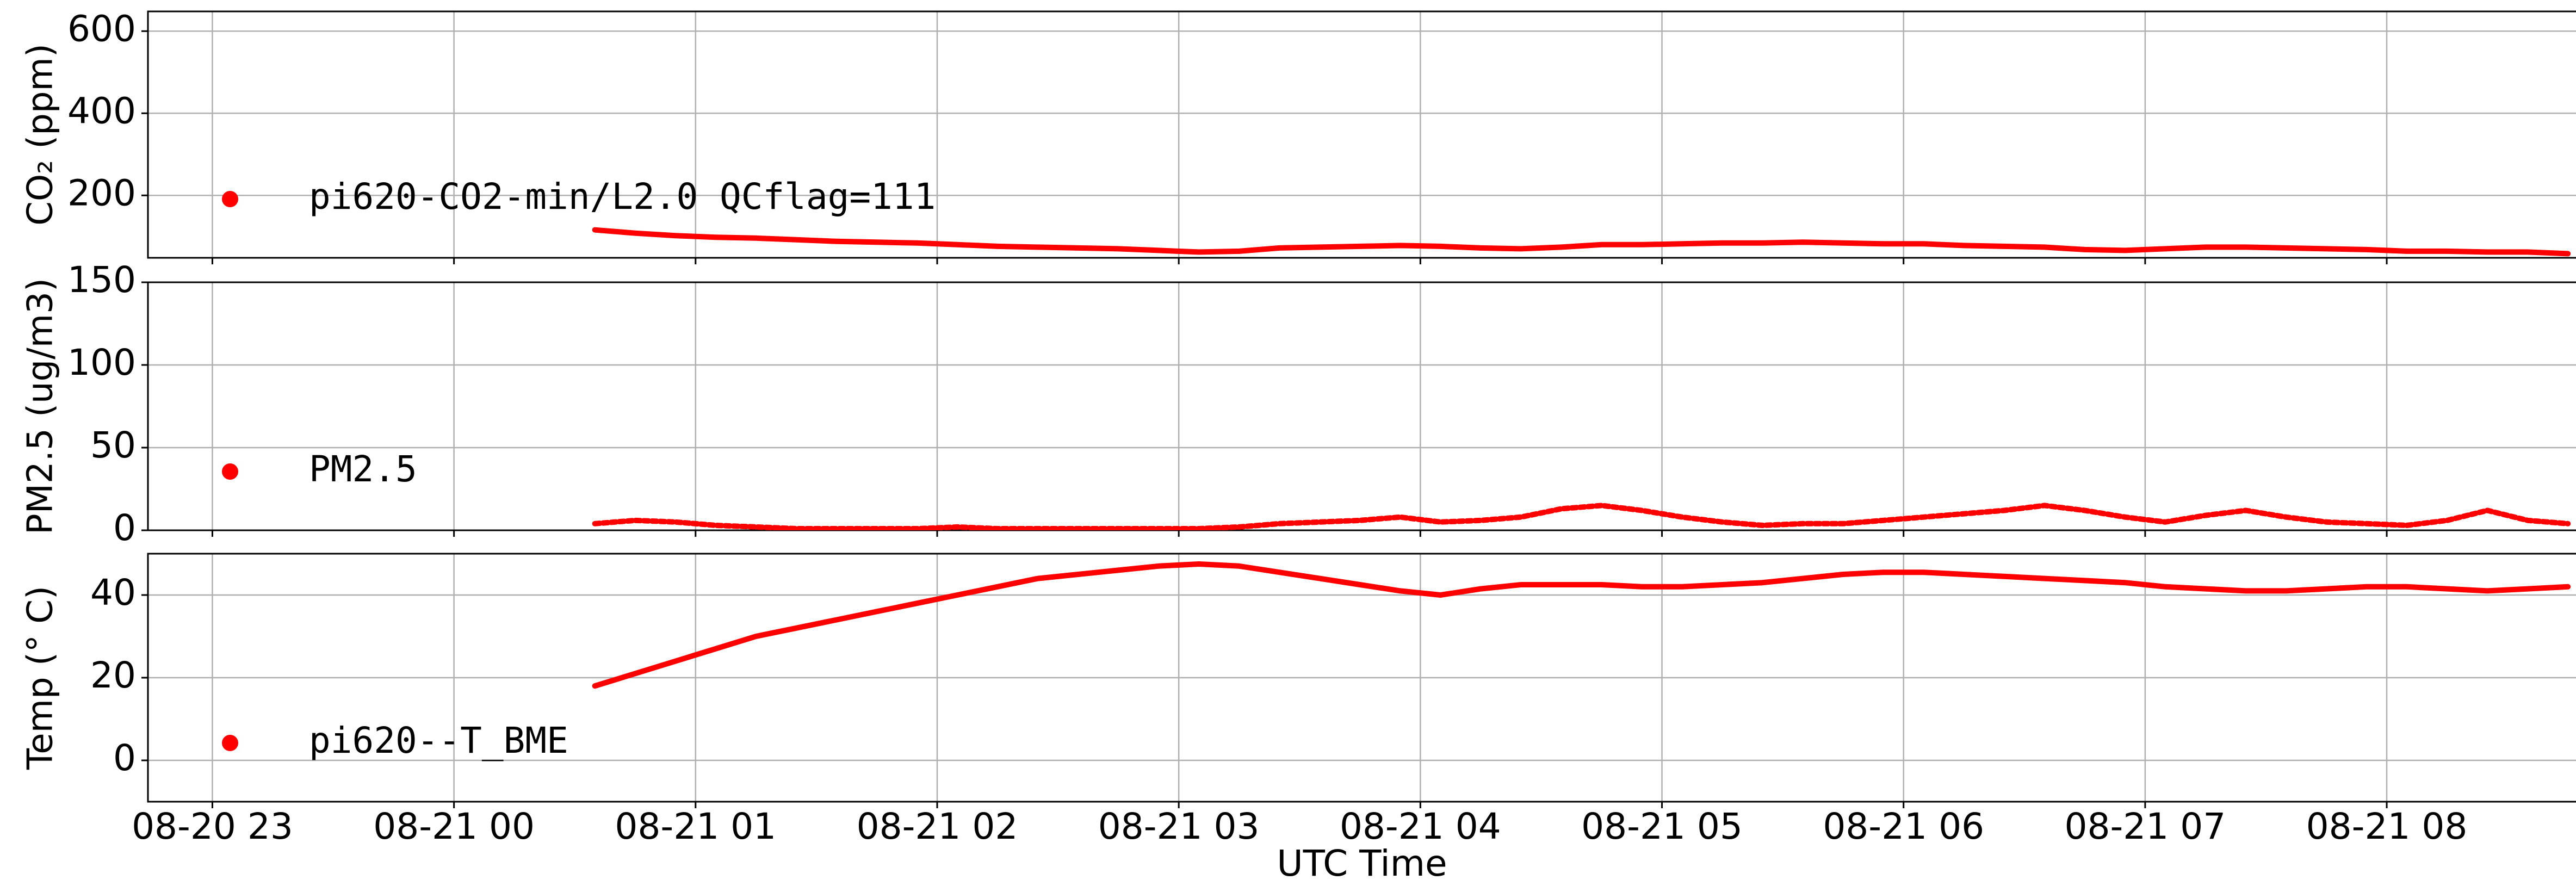 The height and width of the screenshot is (886, 2576). What do you see at coordinates (101, 363) in the screenshot?
I see `y-tick-label: 100` at bounding box center [101, 363].